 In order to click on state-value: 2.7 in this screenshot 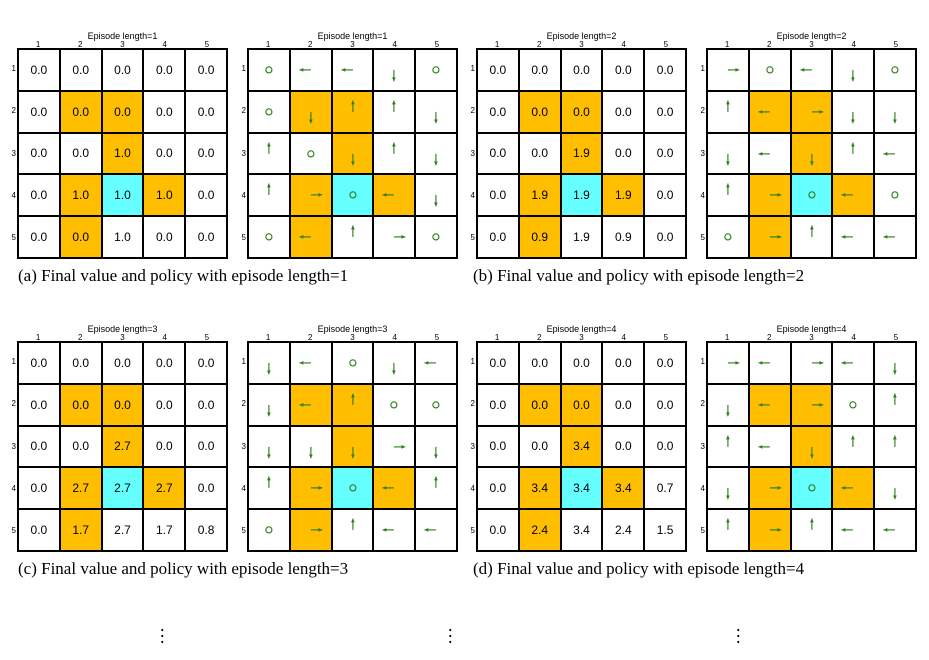, I will do `click(122, 530)`.